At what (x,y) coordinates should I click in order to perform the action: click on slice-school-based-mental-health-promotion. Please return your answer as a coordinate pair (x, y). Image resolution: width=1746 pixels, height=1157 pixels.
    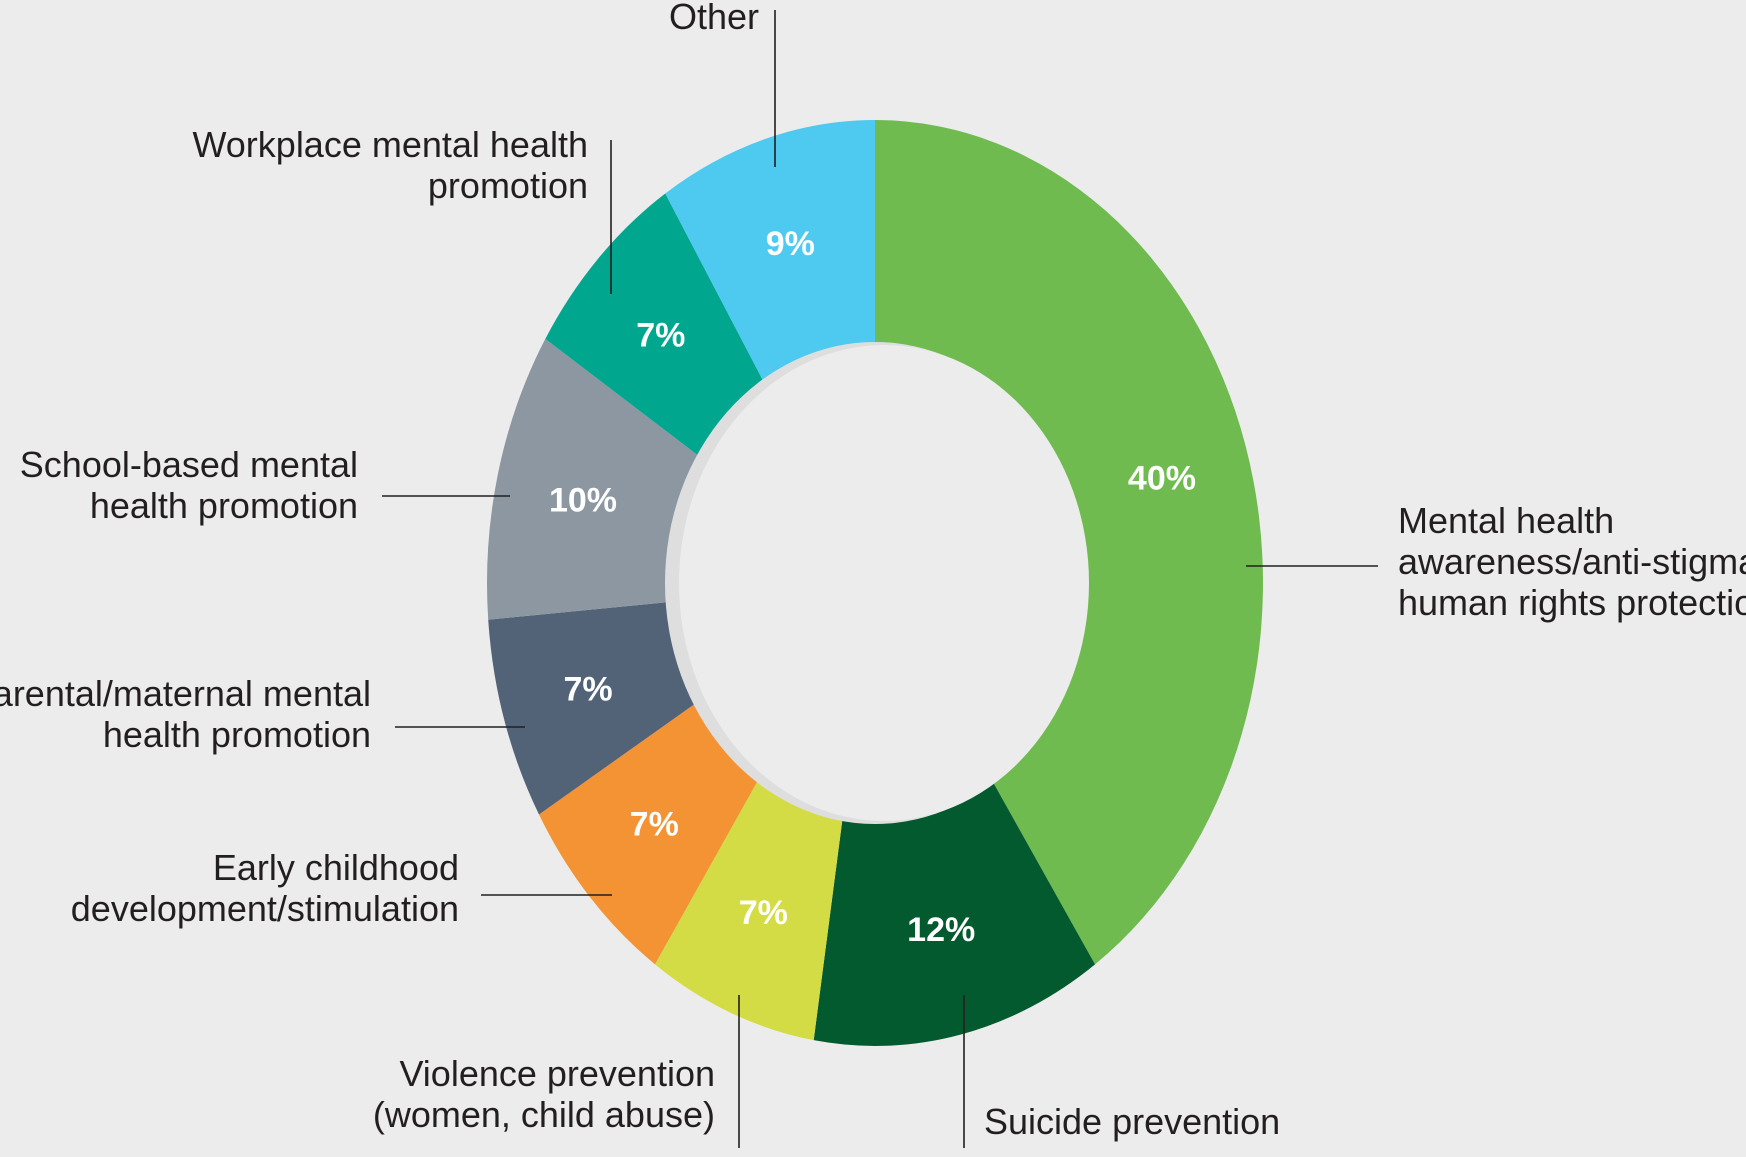
    Looking at the image, I should click on (594, 479).